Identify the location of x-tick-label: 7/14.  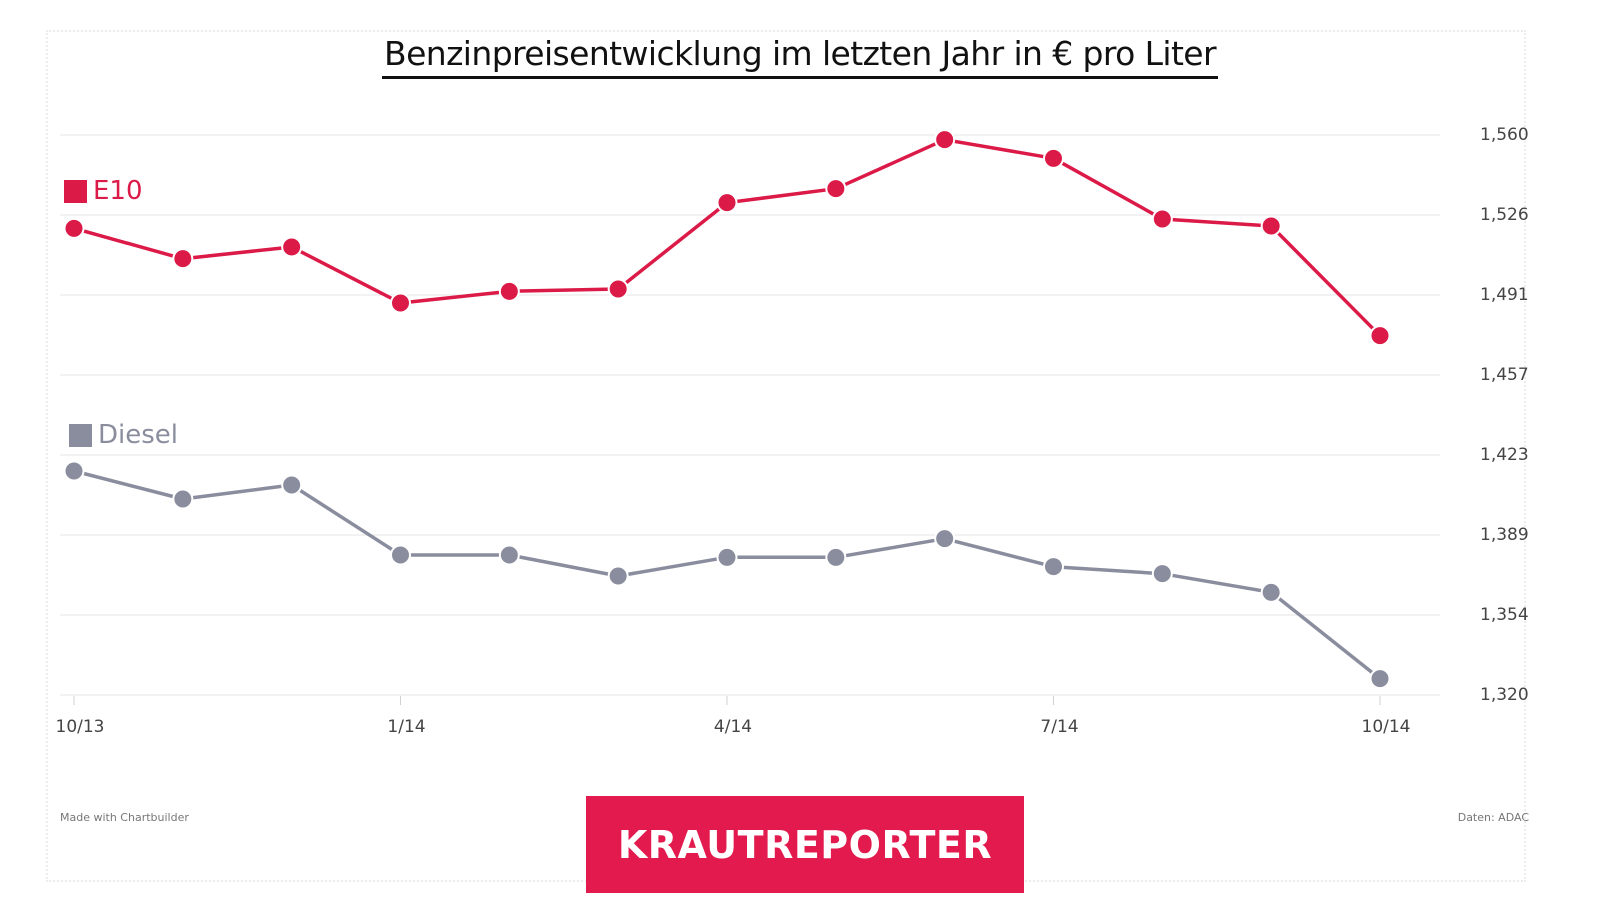
(1059, 727).